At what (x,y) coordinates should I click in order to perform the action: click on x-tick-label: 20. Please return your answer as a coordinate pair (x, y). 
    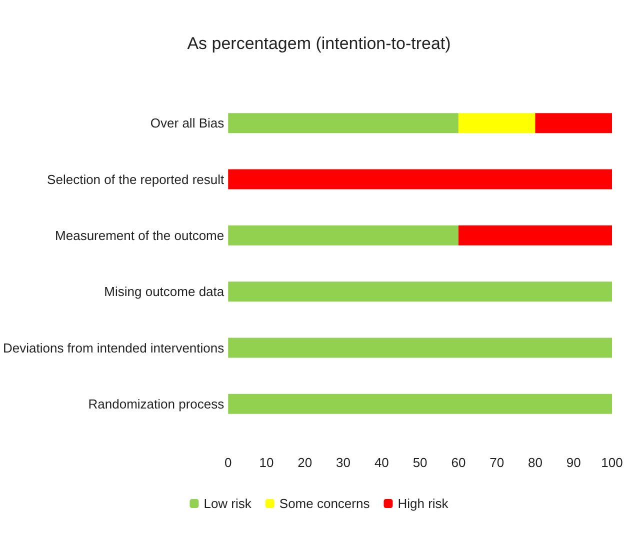
    Looking at the image, I should click on (305, 462).